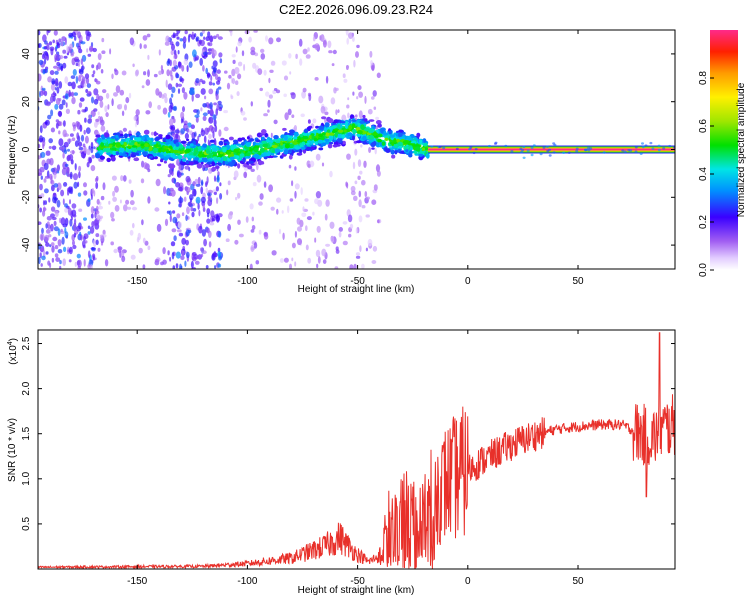 The image size is (750, 600). I want to click on snr-multiplier-close: ), so click(13, 339).